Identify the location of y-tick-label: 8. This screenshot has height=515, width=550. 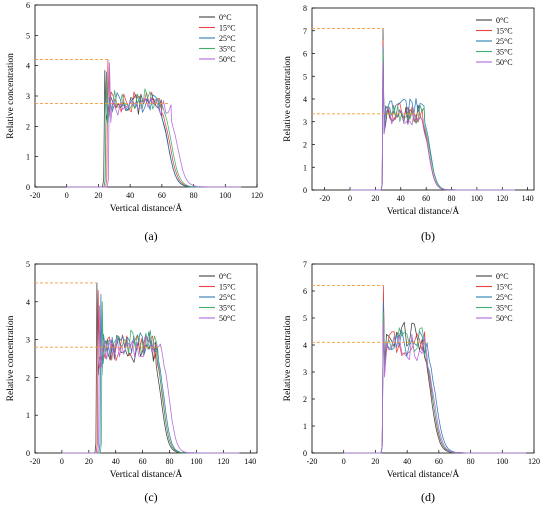
(305, 8).